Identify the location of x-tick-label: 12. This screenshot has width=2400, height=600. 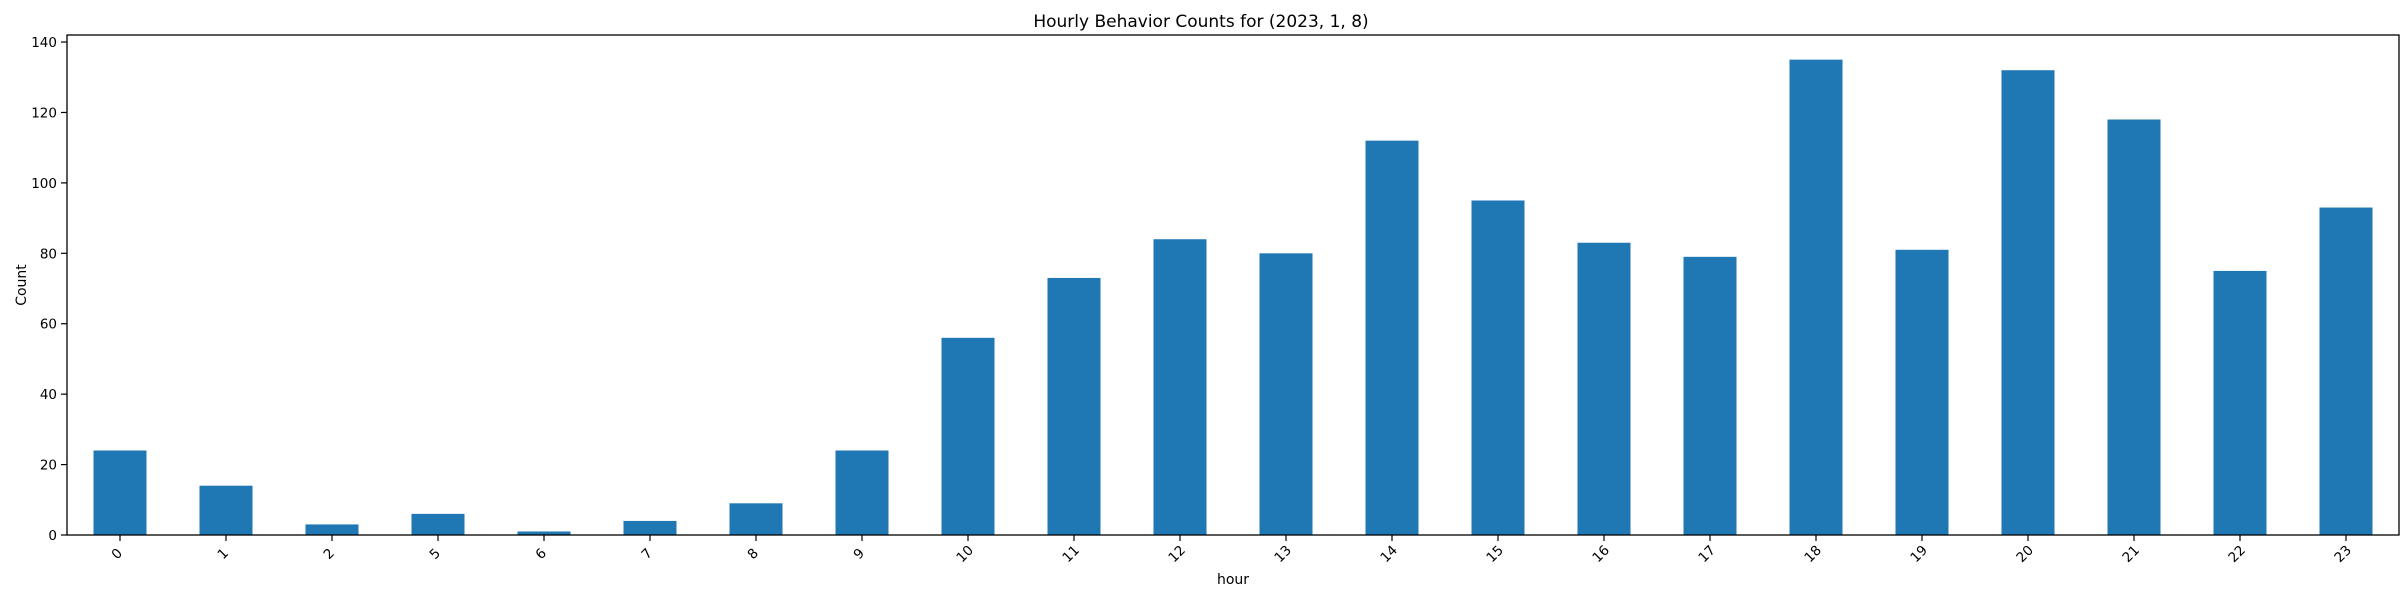
(1176, 553).